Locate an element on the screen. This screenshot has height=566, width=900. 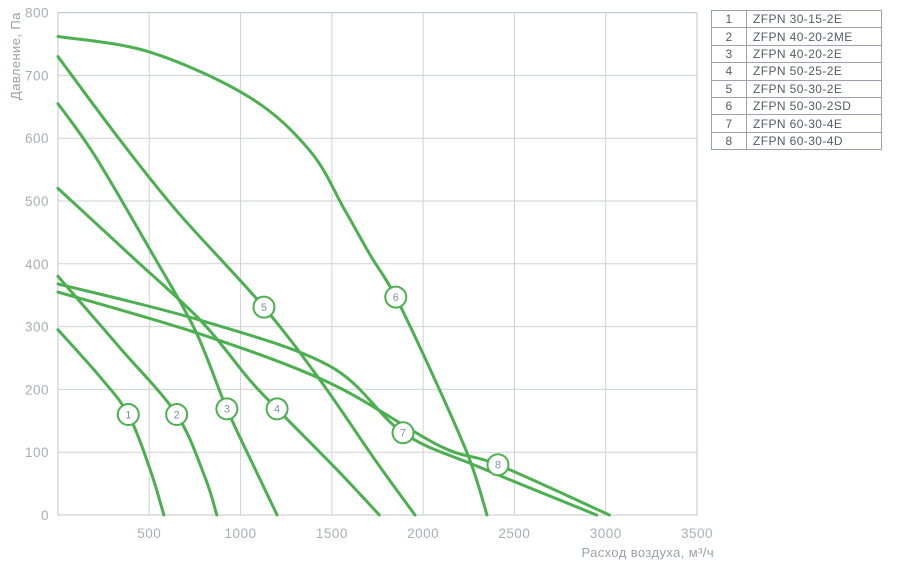
legend-row-number: 4 is located at coordinates (729, 71).